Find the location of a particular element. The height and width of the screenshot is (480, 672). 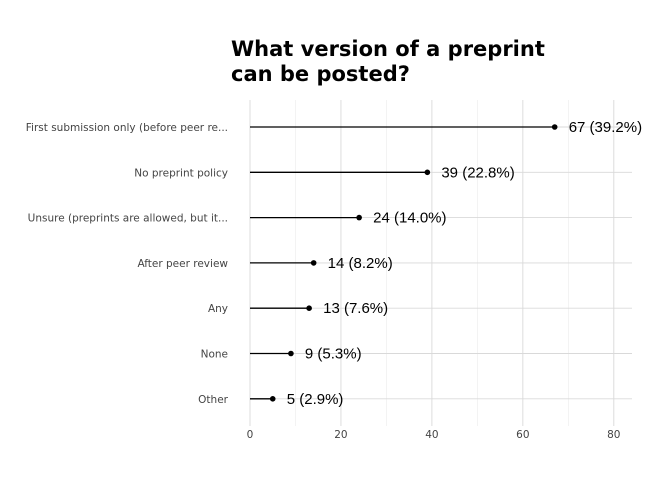

value-label: 39 (22.8%) is located at coordinates (477, 172).